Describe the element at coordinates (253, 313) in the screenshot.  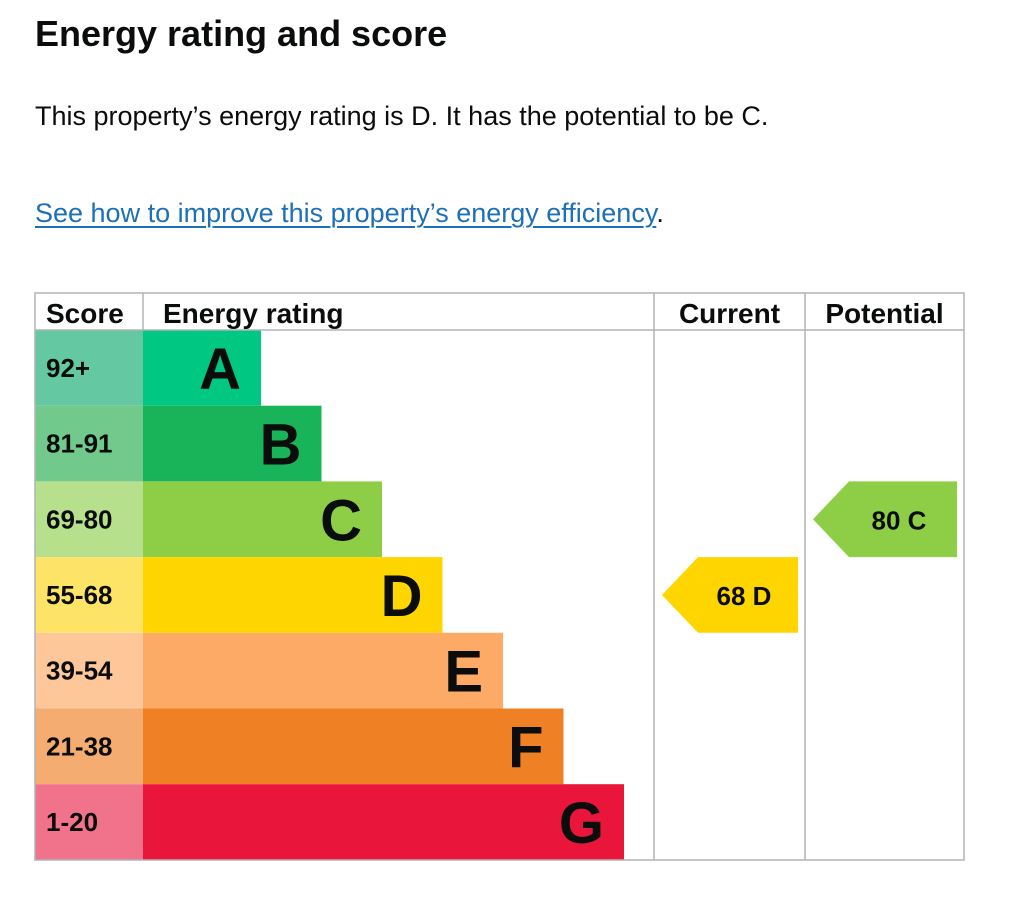
I see `header-energy-rating: Energy rating` at that location.